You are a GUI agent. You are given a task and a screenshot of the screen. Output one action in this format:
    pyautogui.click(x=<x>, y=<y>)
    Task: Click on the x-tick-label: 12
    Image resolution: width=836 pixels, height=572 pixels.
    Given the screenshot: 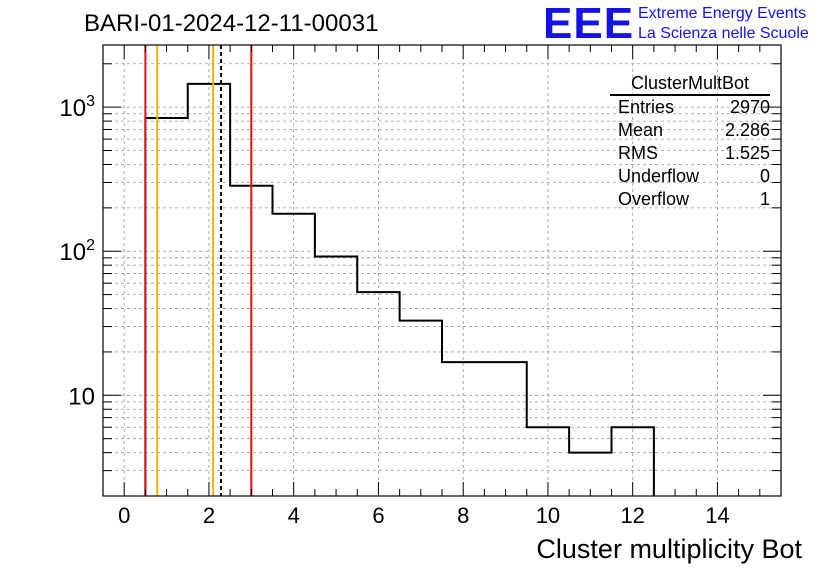 What is the action you would take?
    pyautogui.click(x=632, y=515)
    